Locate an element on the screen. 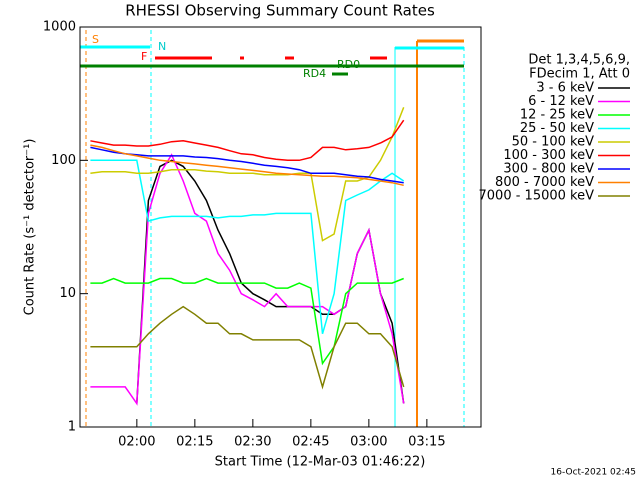 This screenshot has width=640, height=480. x-axis-label: Start Time (12-Mar-03 01:46:22) is located at coordinates (320, 462).